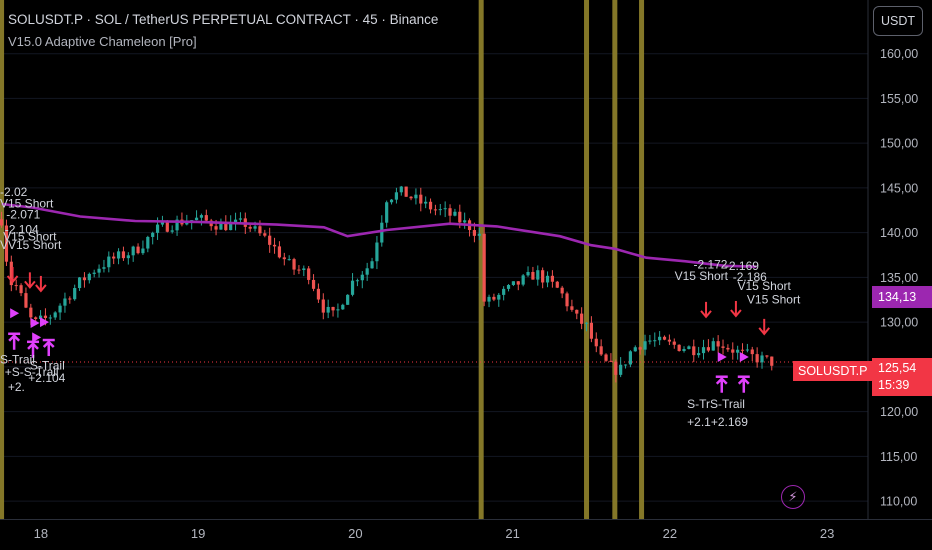  Describe the element at coordinates (23, 214) in the screenshot. I see `trade-annotation: -2.071` at that location.